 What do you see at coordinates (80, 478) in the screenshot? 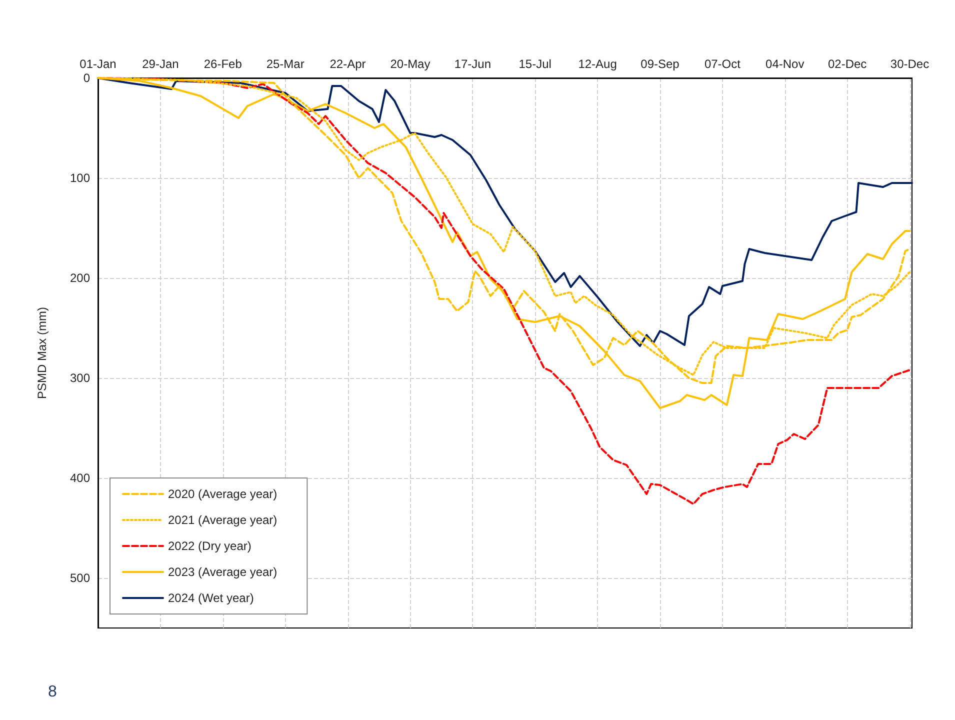
I see `y-tick-label: 400` at bounding box center [80, 478].